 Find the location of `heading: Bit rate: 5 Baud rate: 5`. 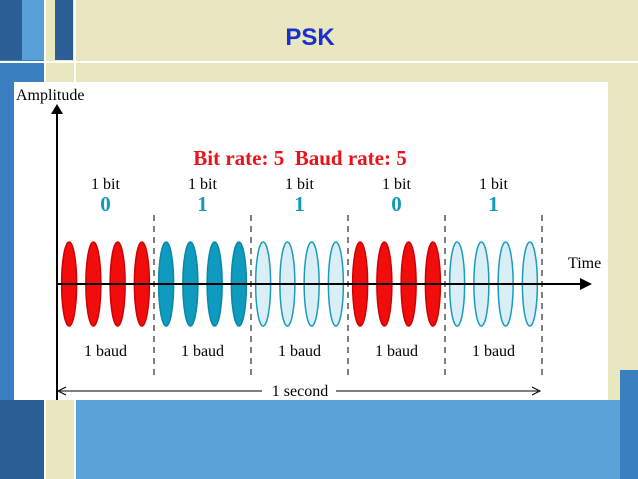

heading: Bit rate: 5 Baud rate: 5 is located at coordinates (299, 158).